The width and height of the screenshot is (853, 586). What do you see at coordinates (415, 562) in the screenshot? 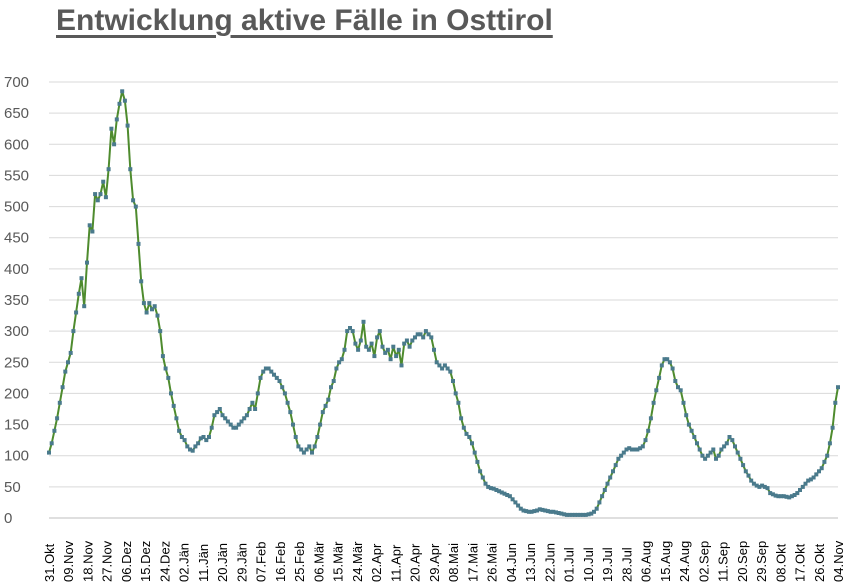
I see `x-tick-label: 20.Apr` at bounding box center [415, 562].